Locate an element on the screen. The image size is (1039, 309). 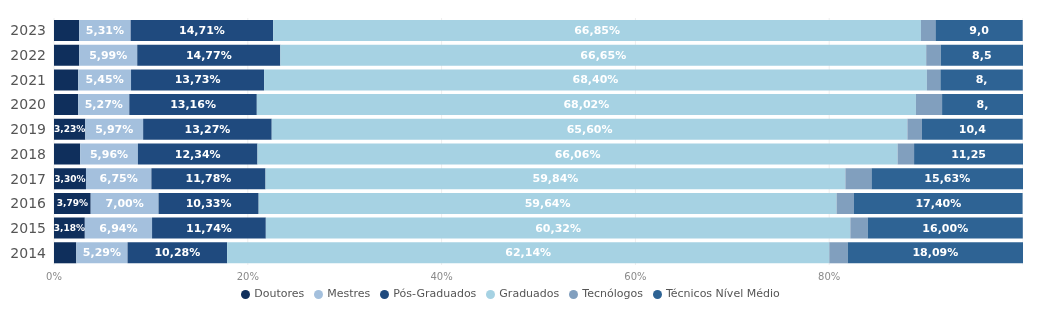
data-label: 13,27% is located at coordinates (207, 129).